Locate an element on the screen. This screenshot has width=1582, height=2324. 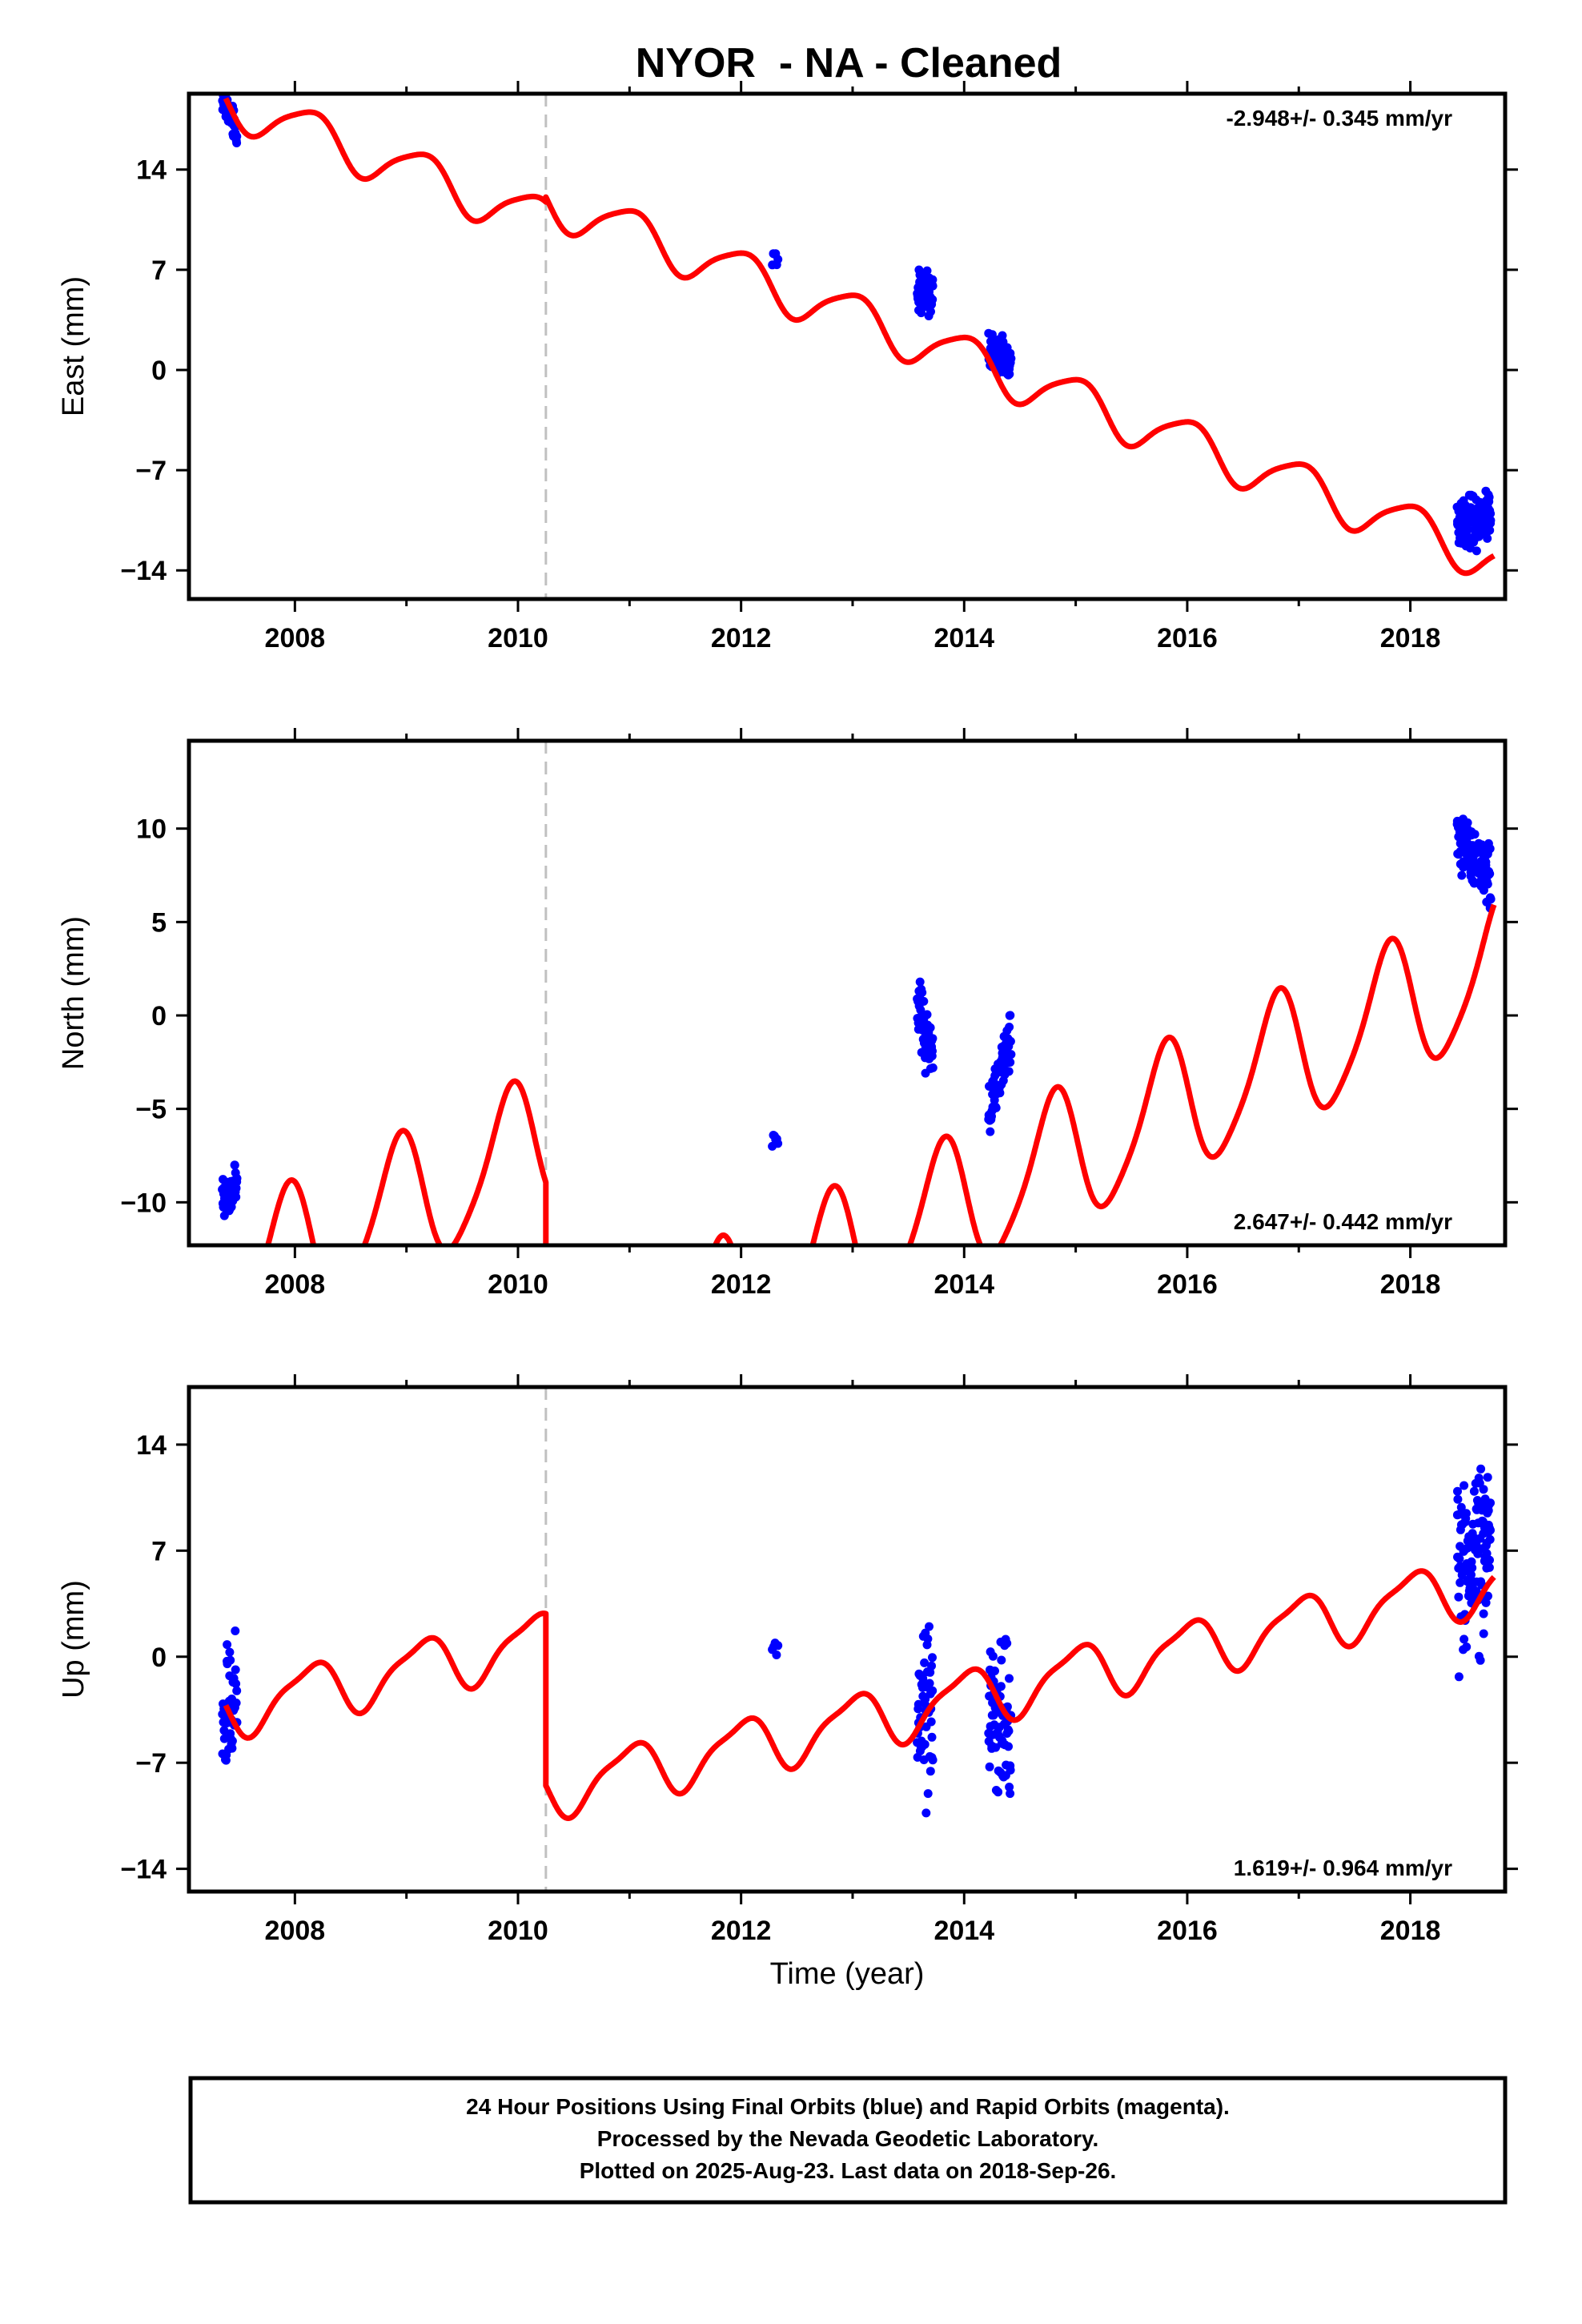
north-x-tick-label: 2010 is located at coordinates (518, 1284).